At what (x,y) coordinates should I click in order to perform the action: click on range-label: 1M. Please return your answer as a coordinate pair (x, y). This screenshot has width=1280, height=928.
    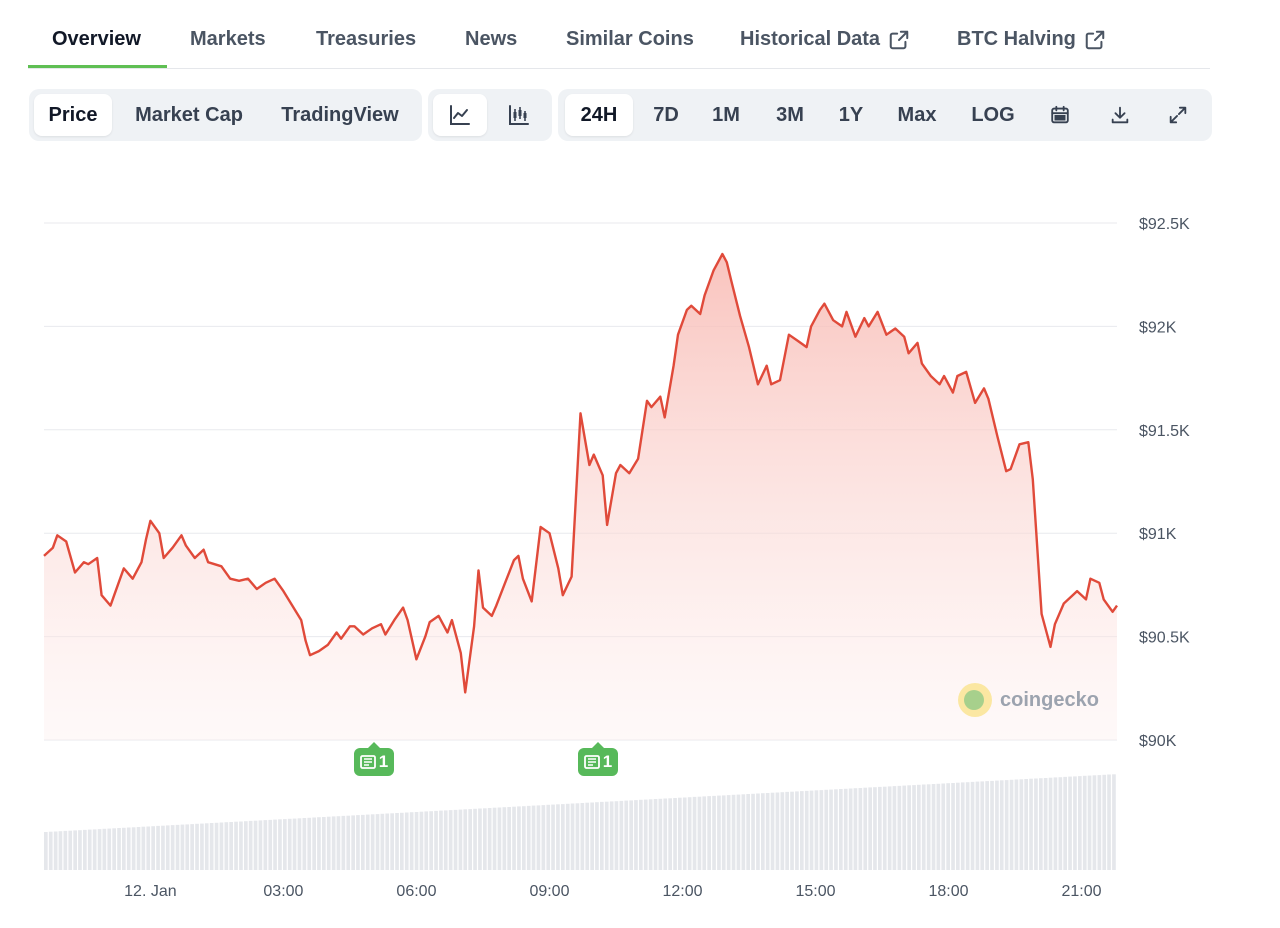
    Looking at the image, I should click on (726, 114).